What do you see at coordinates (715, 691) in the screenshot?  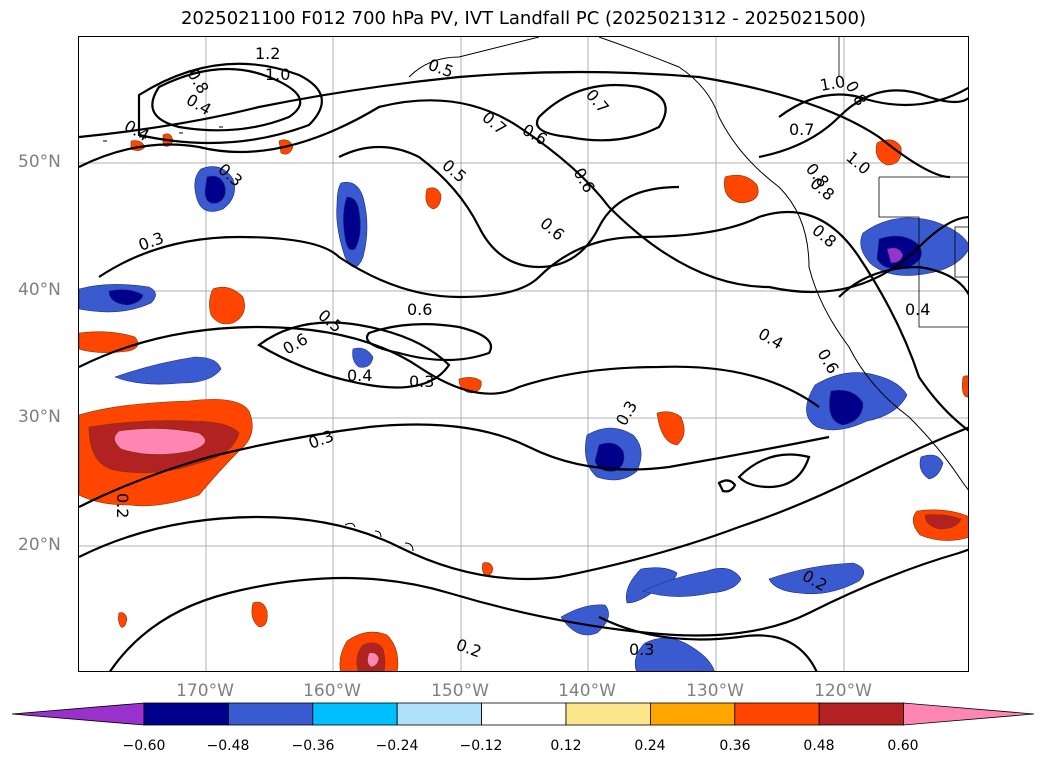 I see `lon-label-130w: 130°W` at bounding box center [715, 691].